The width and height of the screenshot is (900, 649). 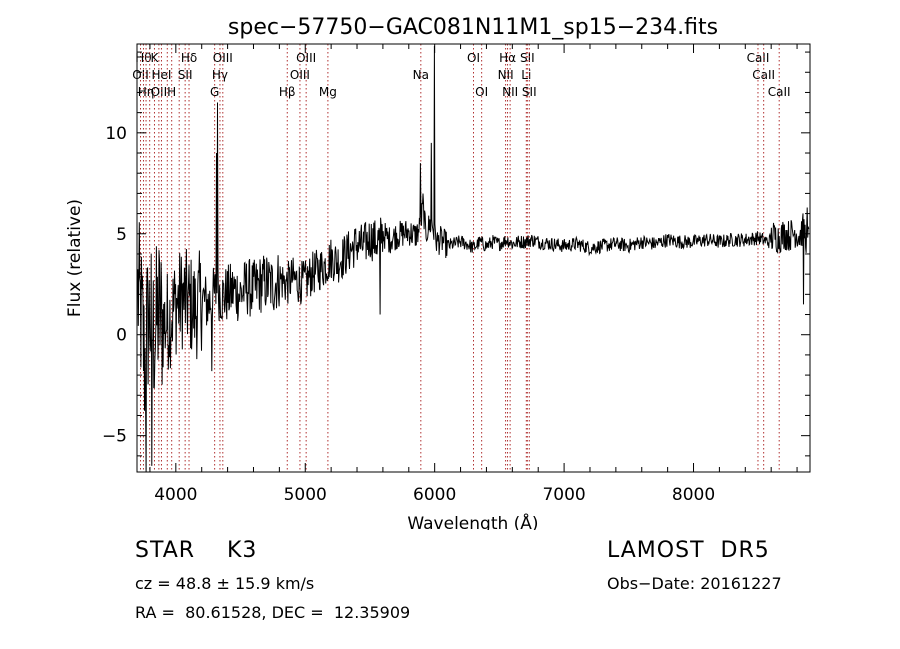 I want to click on x-tick-label: 8000, so click(x=693, y=495).